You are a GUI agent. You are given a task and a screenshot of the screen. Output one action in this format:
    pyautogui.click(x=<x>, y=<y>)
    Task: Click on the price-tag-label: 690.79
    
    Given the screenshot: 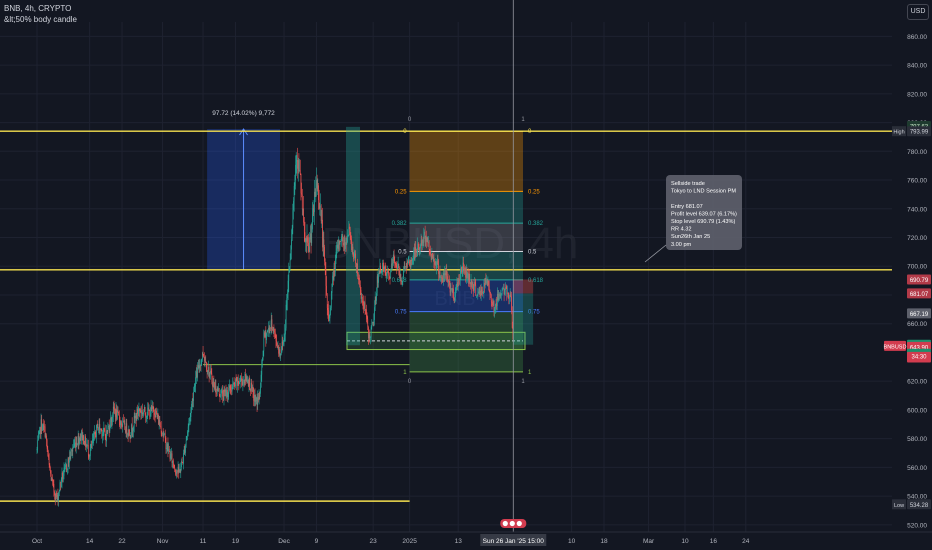 What is the action you would take?
    pyautogui.click(x=919, y=281)
    